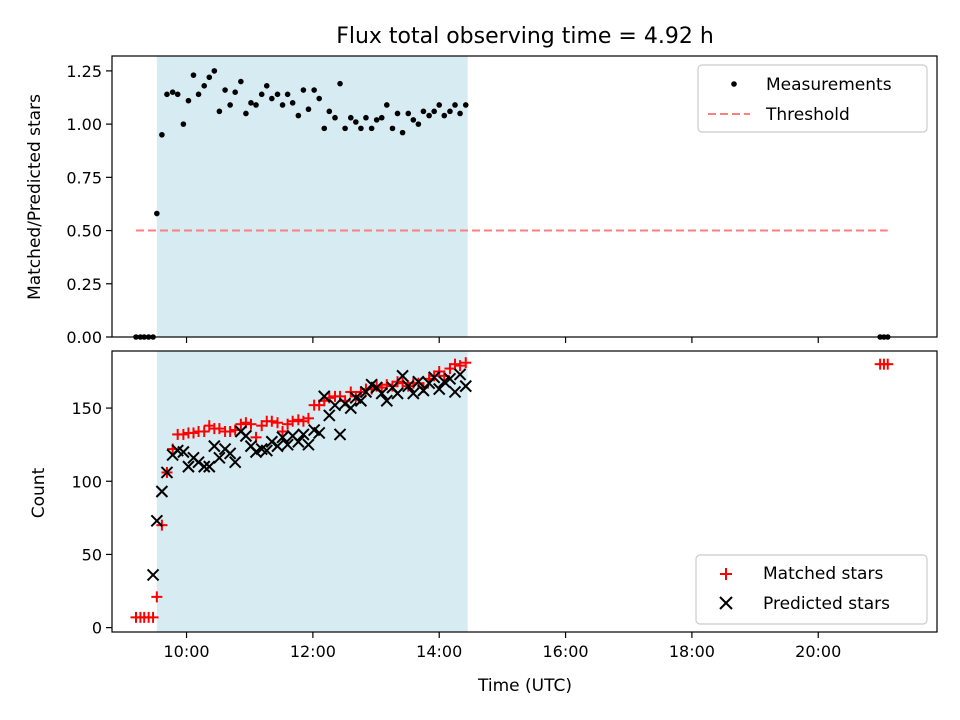 The height and width of the screenshot is (720, 960). What do you see at coordinates (35, 197) in the screenshot?
I see `top-y-axis-label: Matched/Predicted stars` at bounding box center [35, 197].